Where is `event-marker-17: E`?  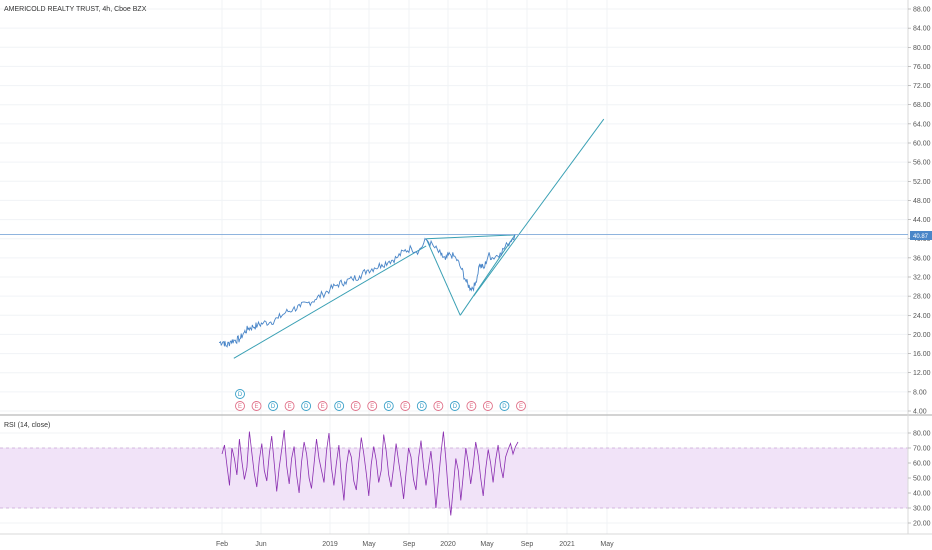 event-marker-17: E is located at coordinates (521, 406).